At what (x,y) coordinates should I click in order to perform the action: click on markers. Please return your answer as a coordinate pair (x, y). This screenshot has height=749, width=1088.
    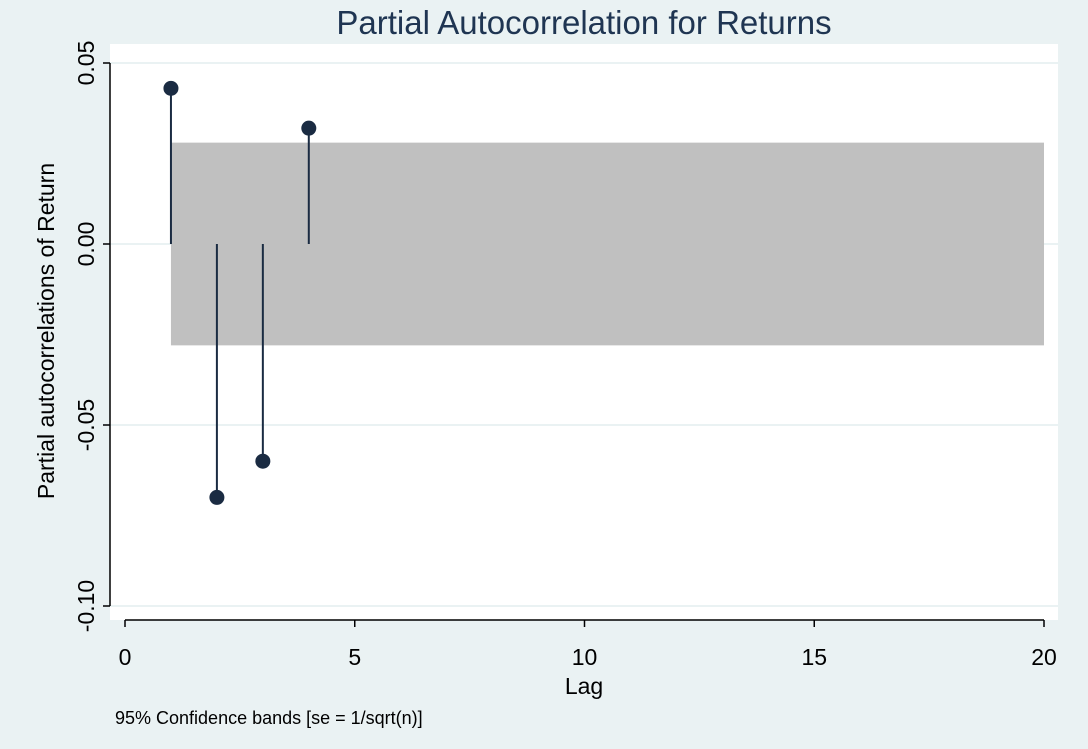
    Looking at the image, I should click on (240, 292).